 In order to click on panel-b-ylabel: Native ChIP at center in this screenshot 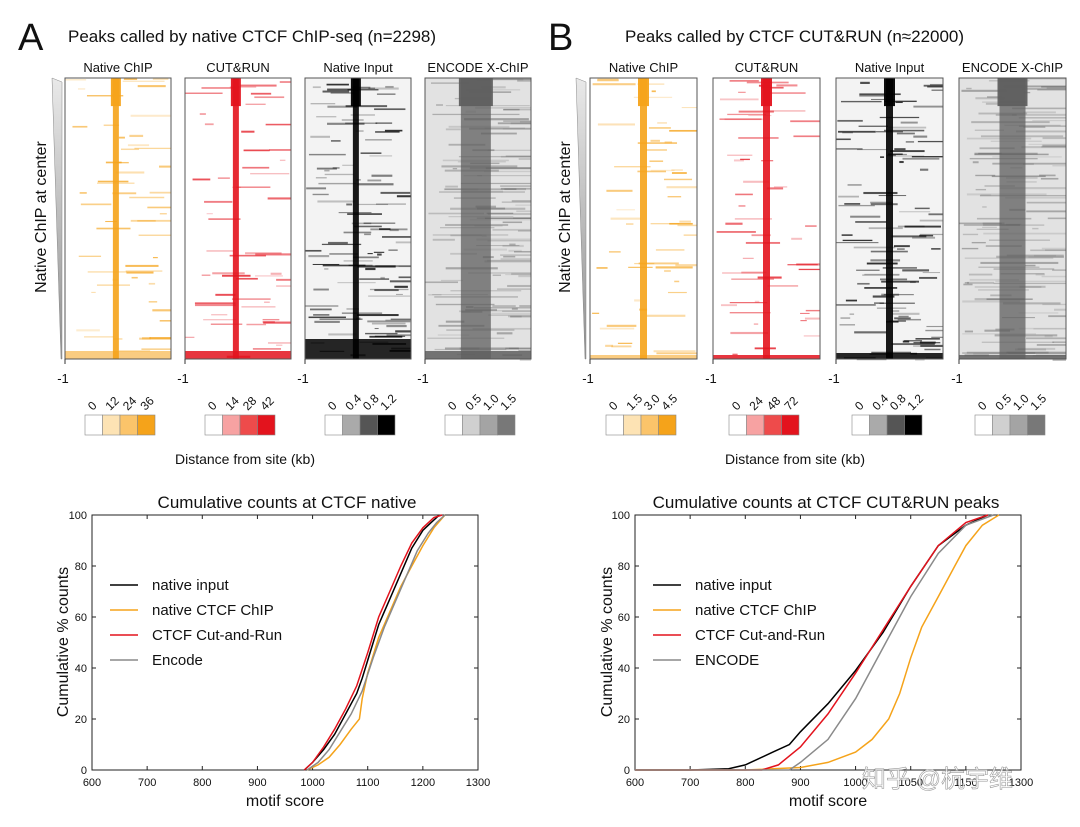, I will do `click(565, 216)`.